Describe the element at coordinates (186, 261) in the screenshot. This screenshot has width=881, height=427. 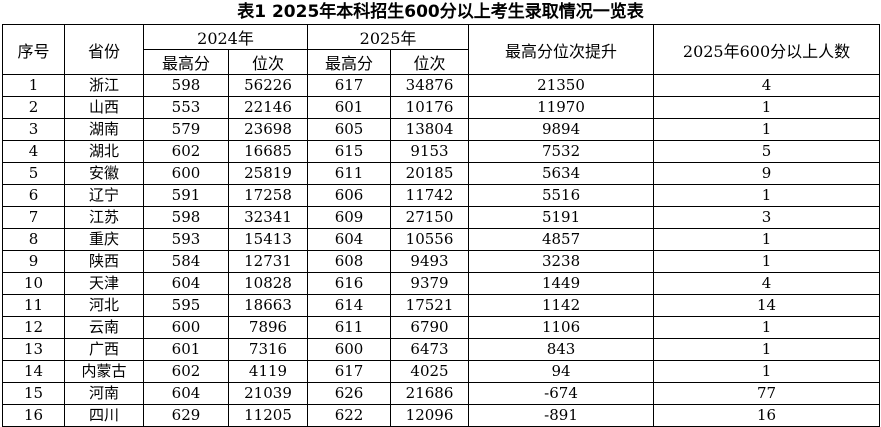
I see `cell-2024-top-score: 584` at that location.